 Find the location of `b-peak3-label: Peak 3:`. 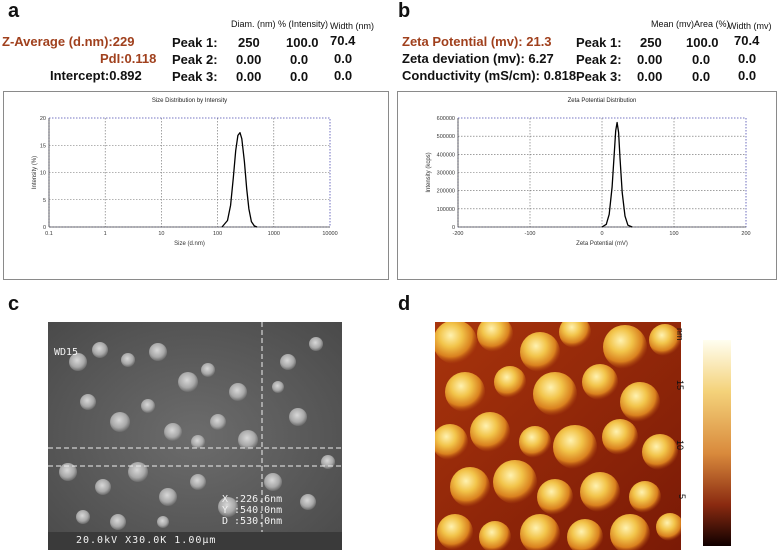

b-peak3-label: Peak 3: is located at coordinates (599, 76).